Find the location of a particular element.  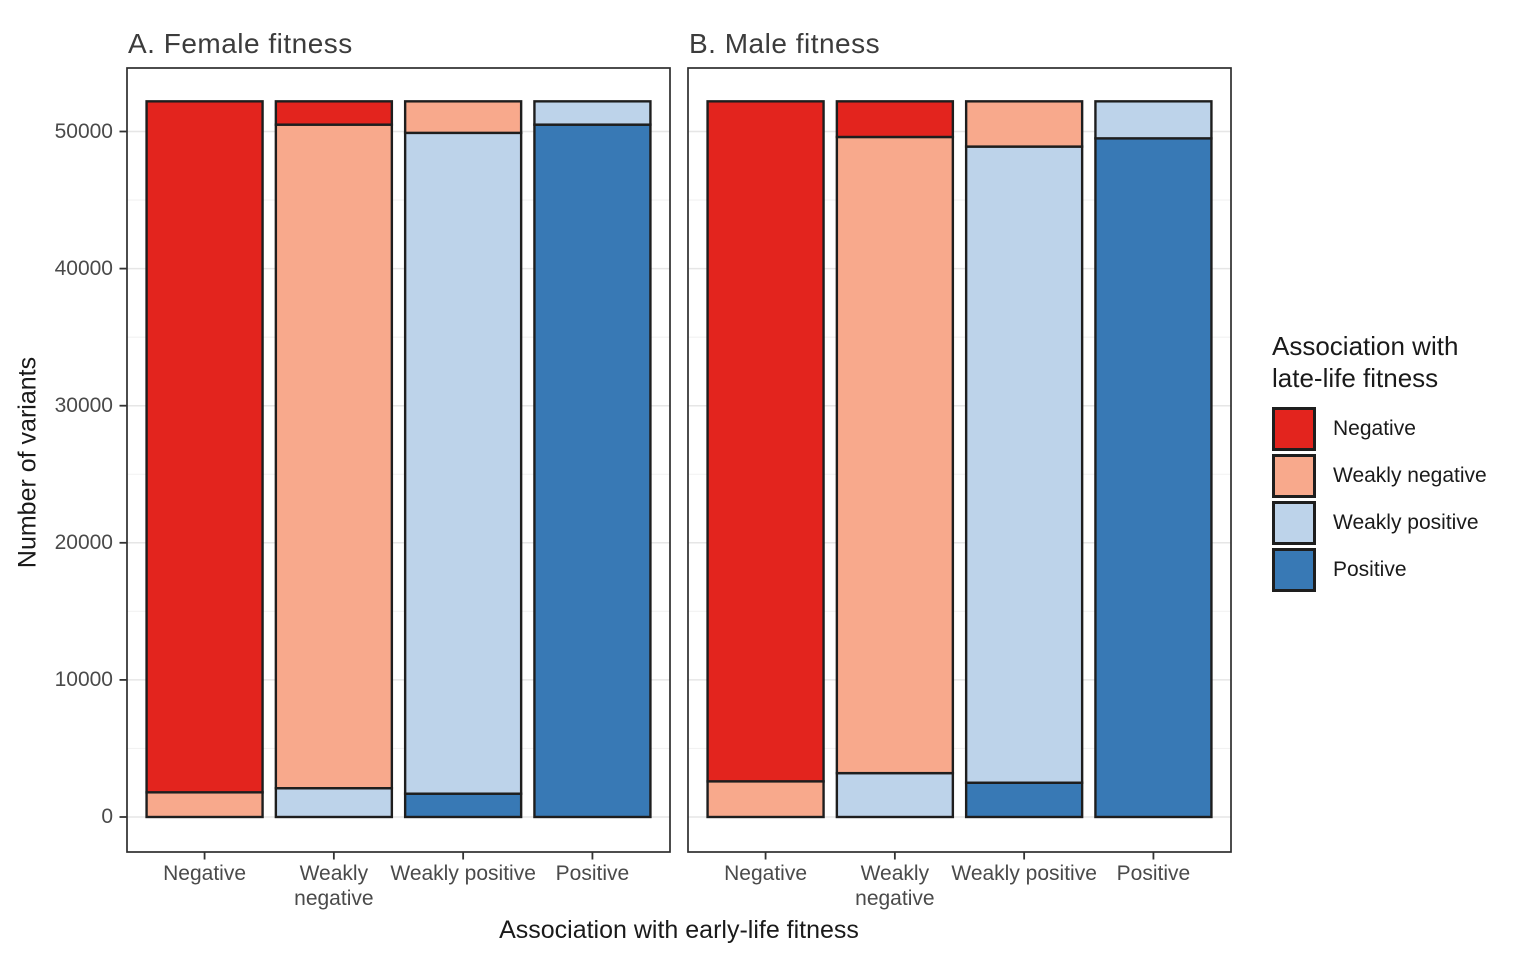

bar-segment-male-2-positive is located at coordinates (1024, 800).